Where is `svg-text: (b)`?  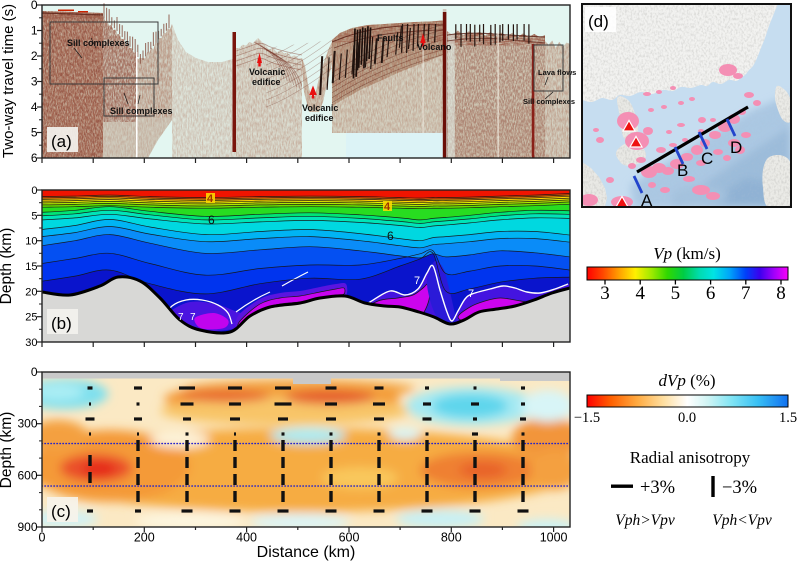 svg-text: (b) is located at coordinates (61, 323).